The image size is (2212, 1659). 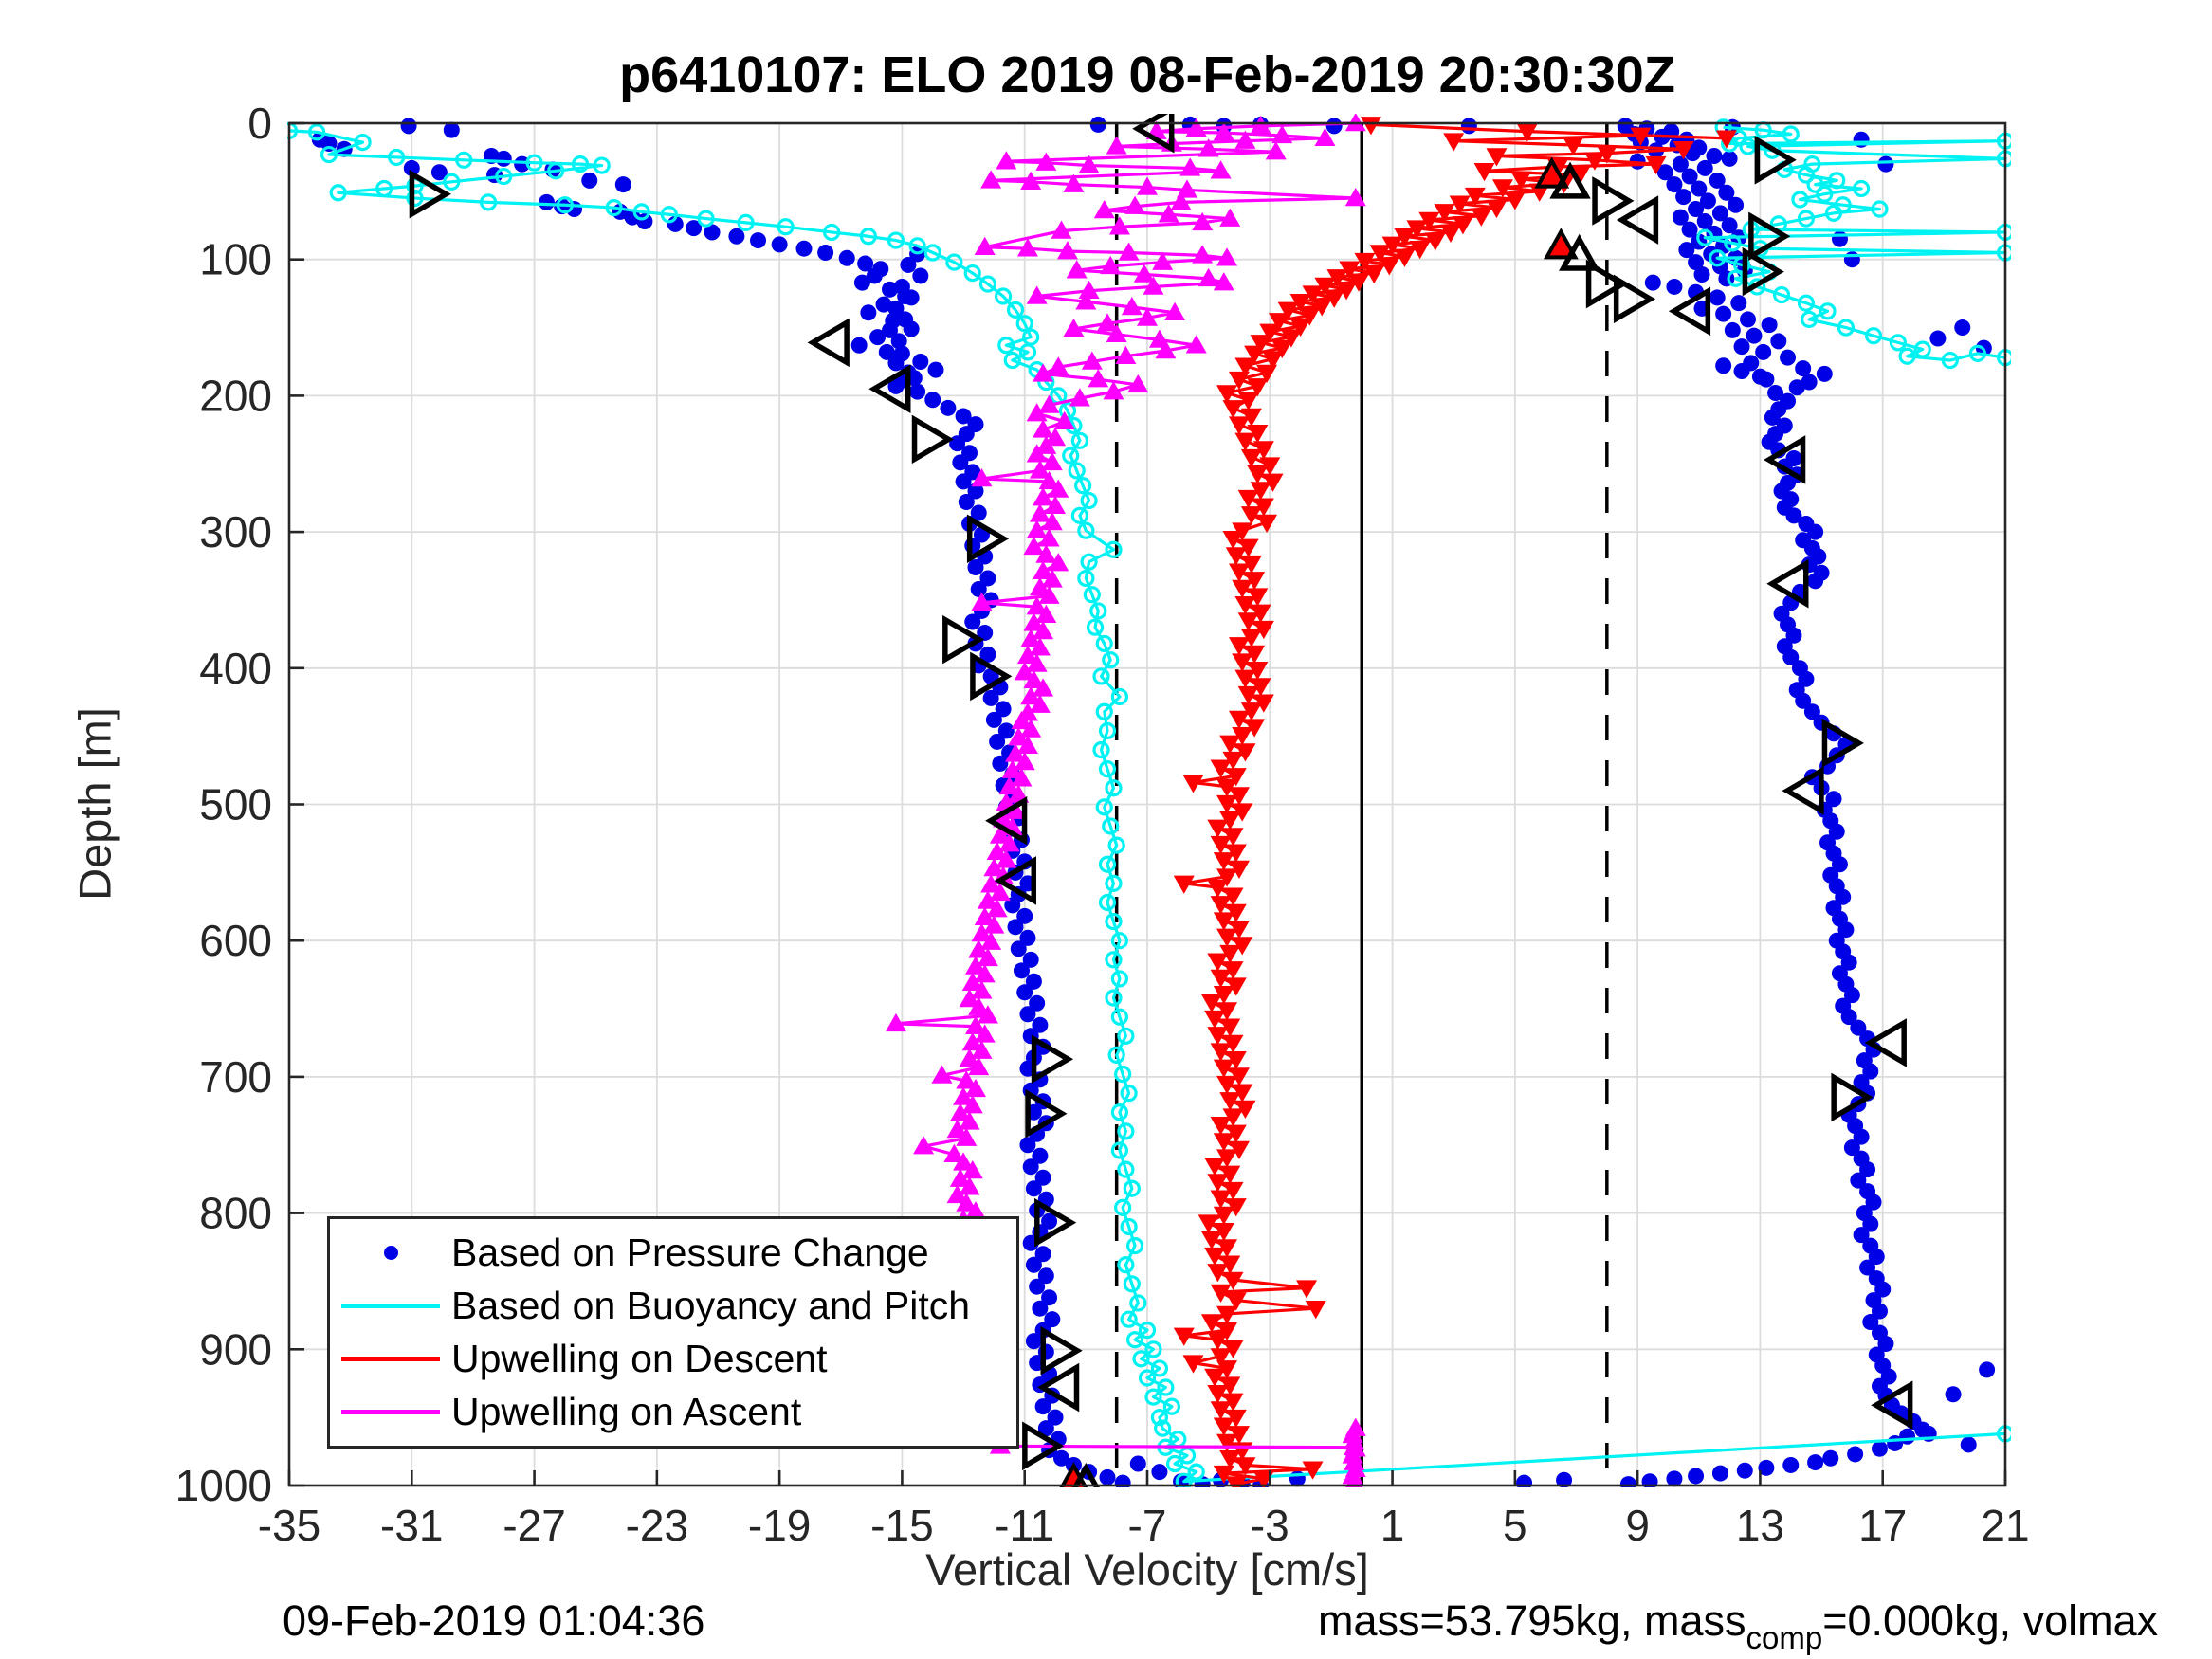 I want to click on legend-marker-cyan-line, so click(x=390, y=1306).